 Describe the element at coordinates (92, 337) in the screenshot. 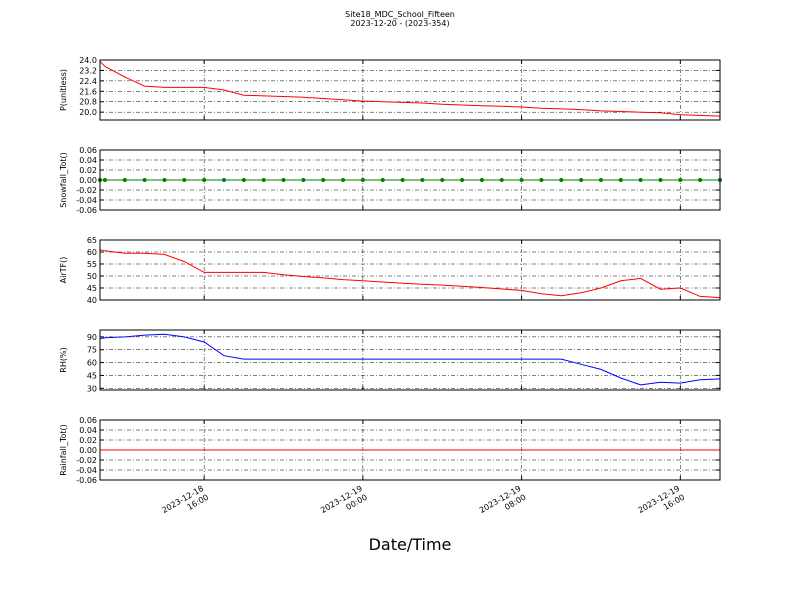

I see `y-tick-label: 90` at that location.